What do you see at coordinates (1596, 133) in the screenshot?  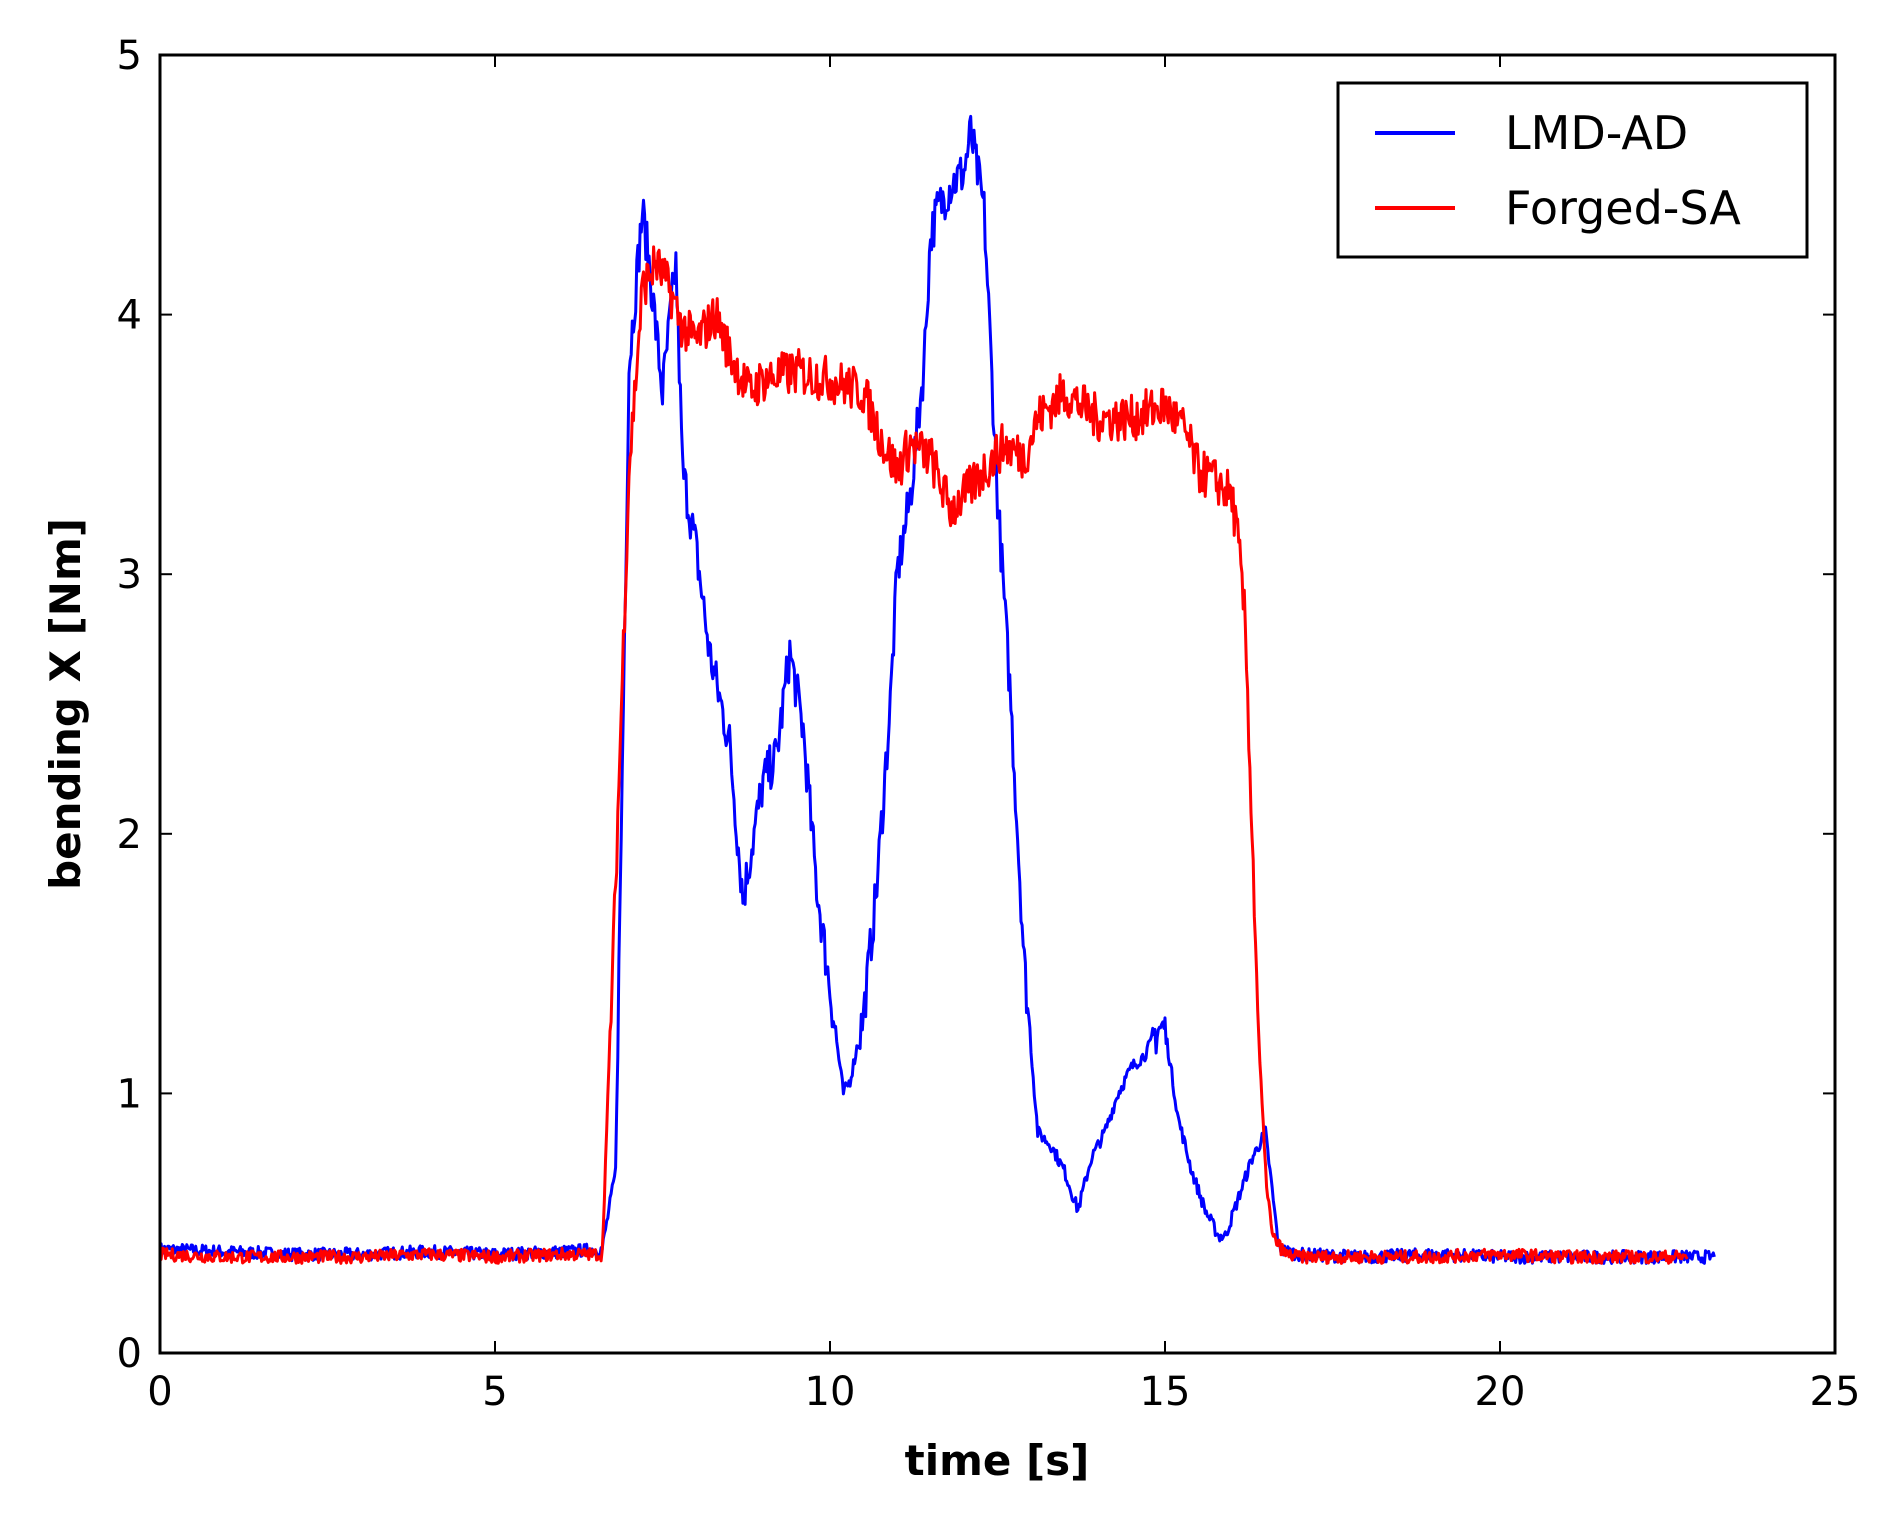 I see `legend-label-lmd-ad: LMD-AD` at bounding box center [1596, 133].